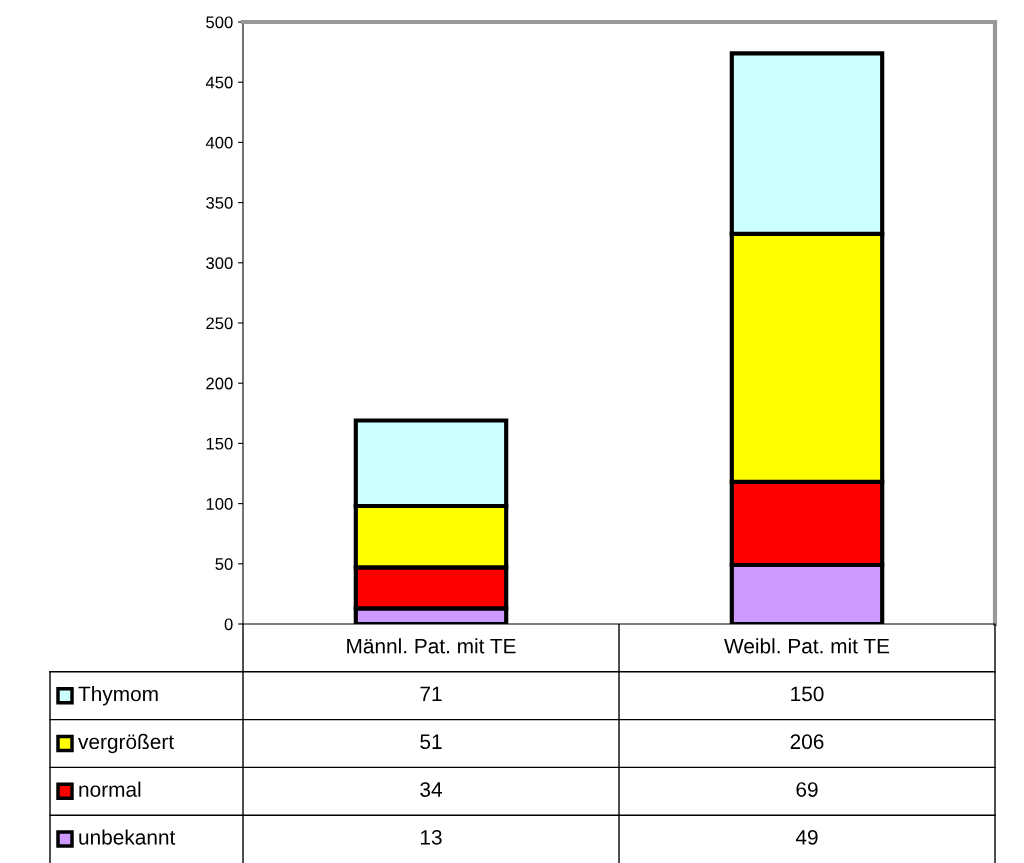 This screenshot has width=1024, height=863. I want to click on legend-label: normal, so click(110, 789).